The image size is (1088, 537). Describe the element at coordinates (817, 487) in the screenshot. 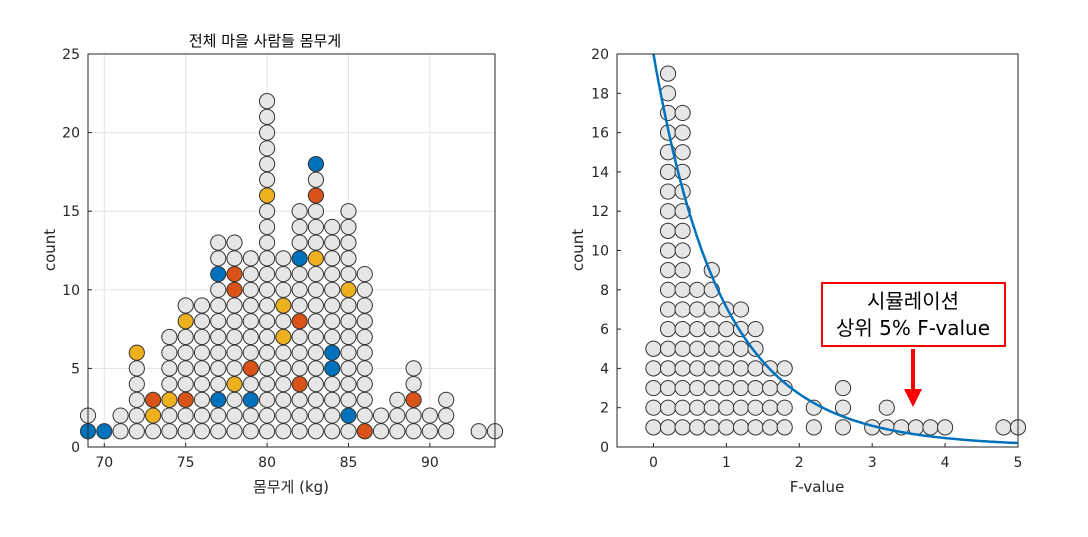

I see `x-axis-label: F-value` at that location.